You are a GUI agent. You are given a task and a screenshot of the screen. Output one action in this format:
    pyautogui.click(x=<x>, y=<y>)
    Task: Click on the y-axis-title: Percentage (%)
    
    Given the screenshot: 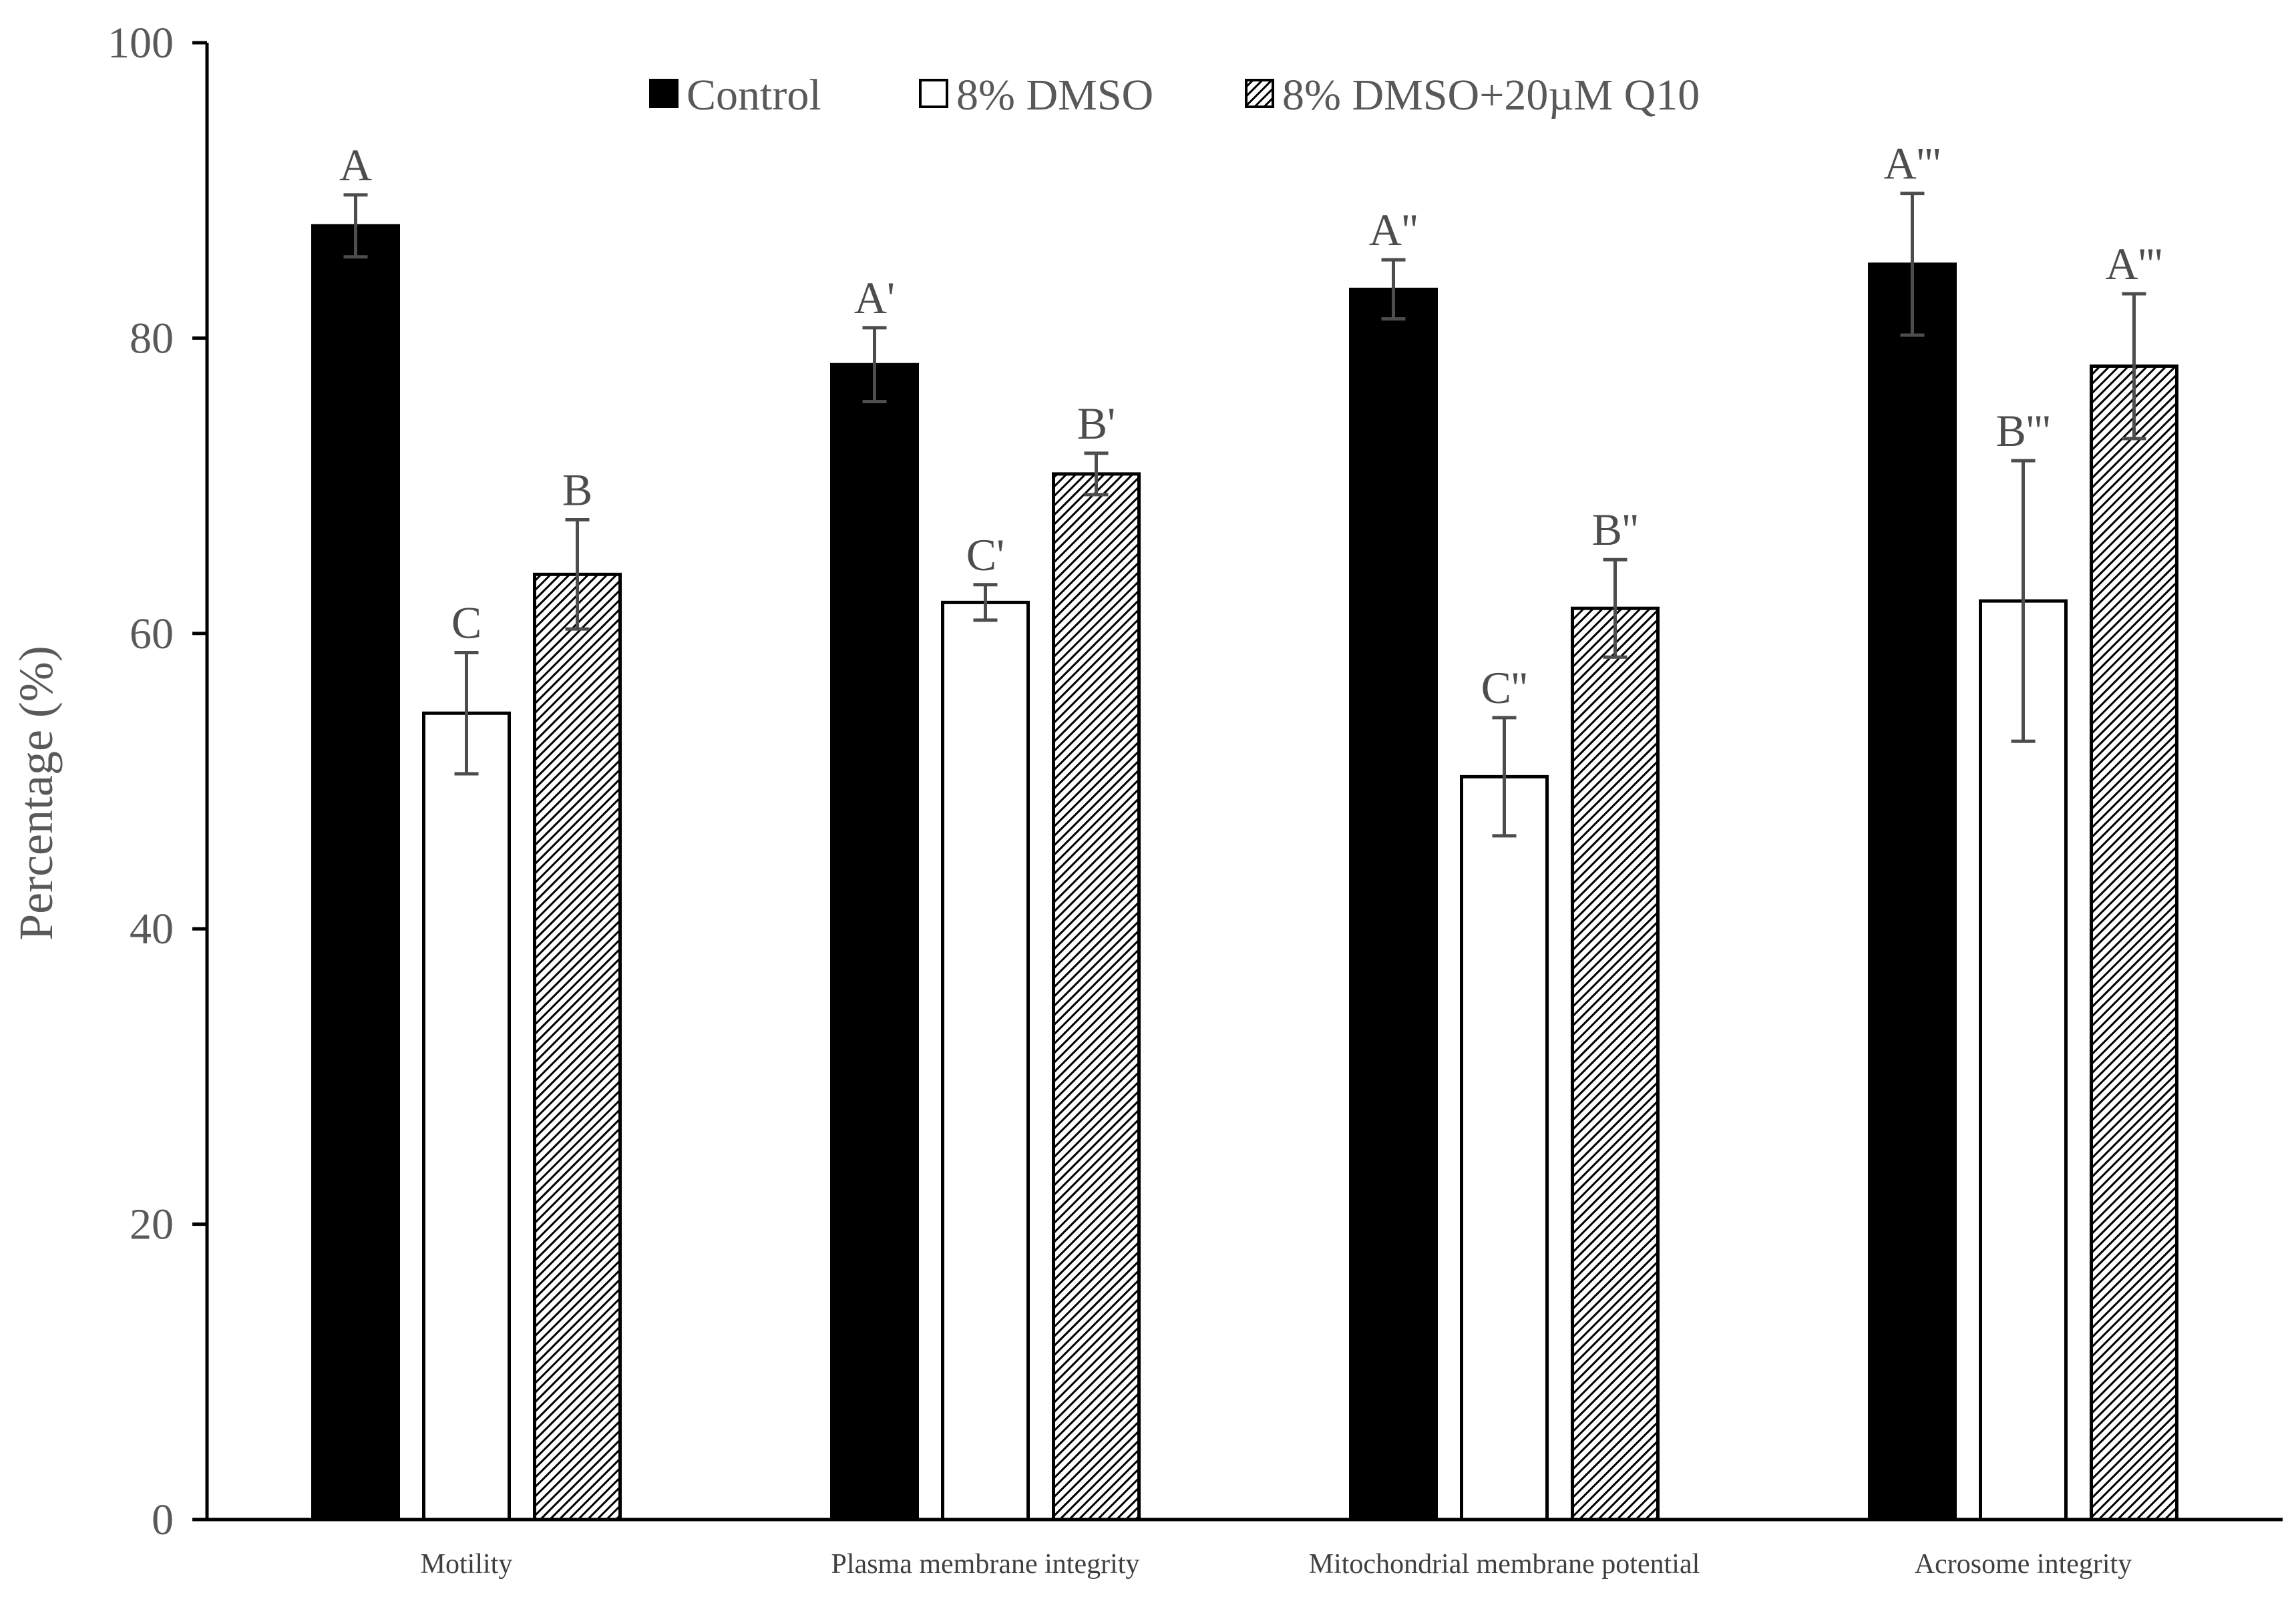 What is the action you would take?
    pyautogui.click(x=36, y=793)
    